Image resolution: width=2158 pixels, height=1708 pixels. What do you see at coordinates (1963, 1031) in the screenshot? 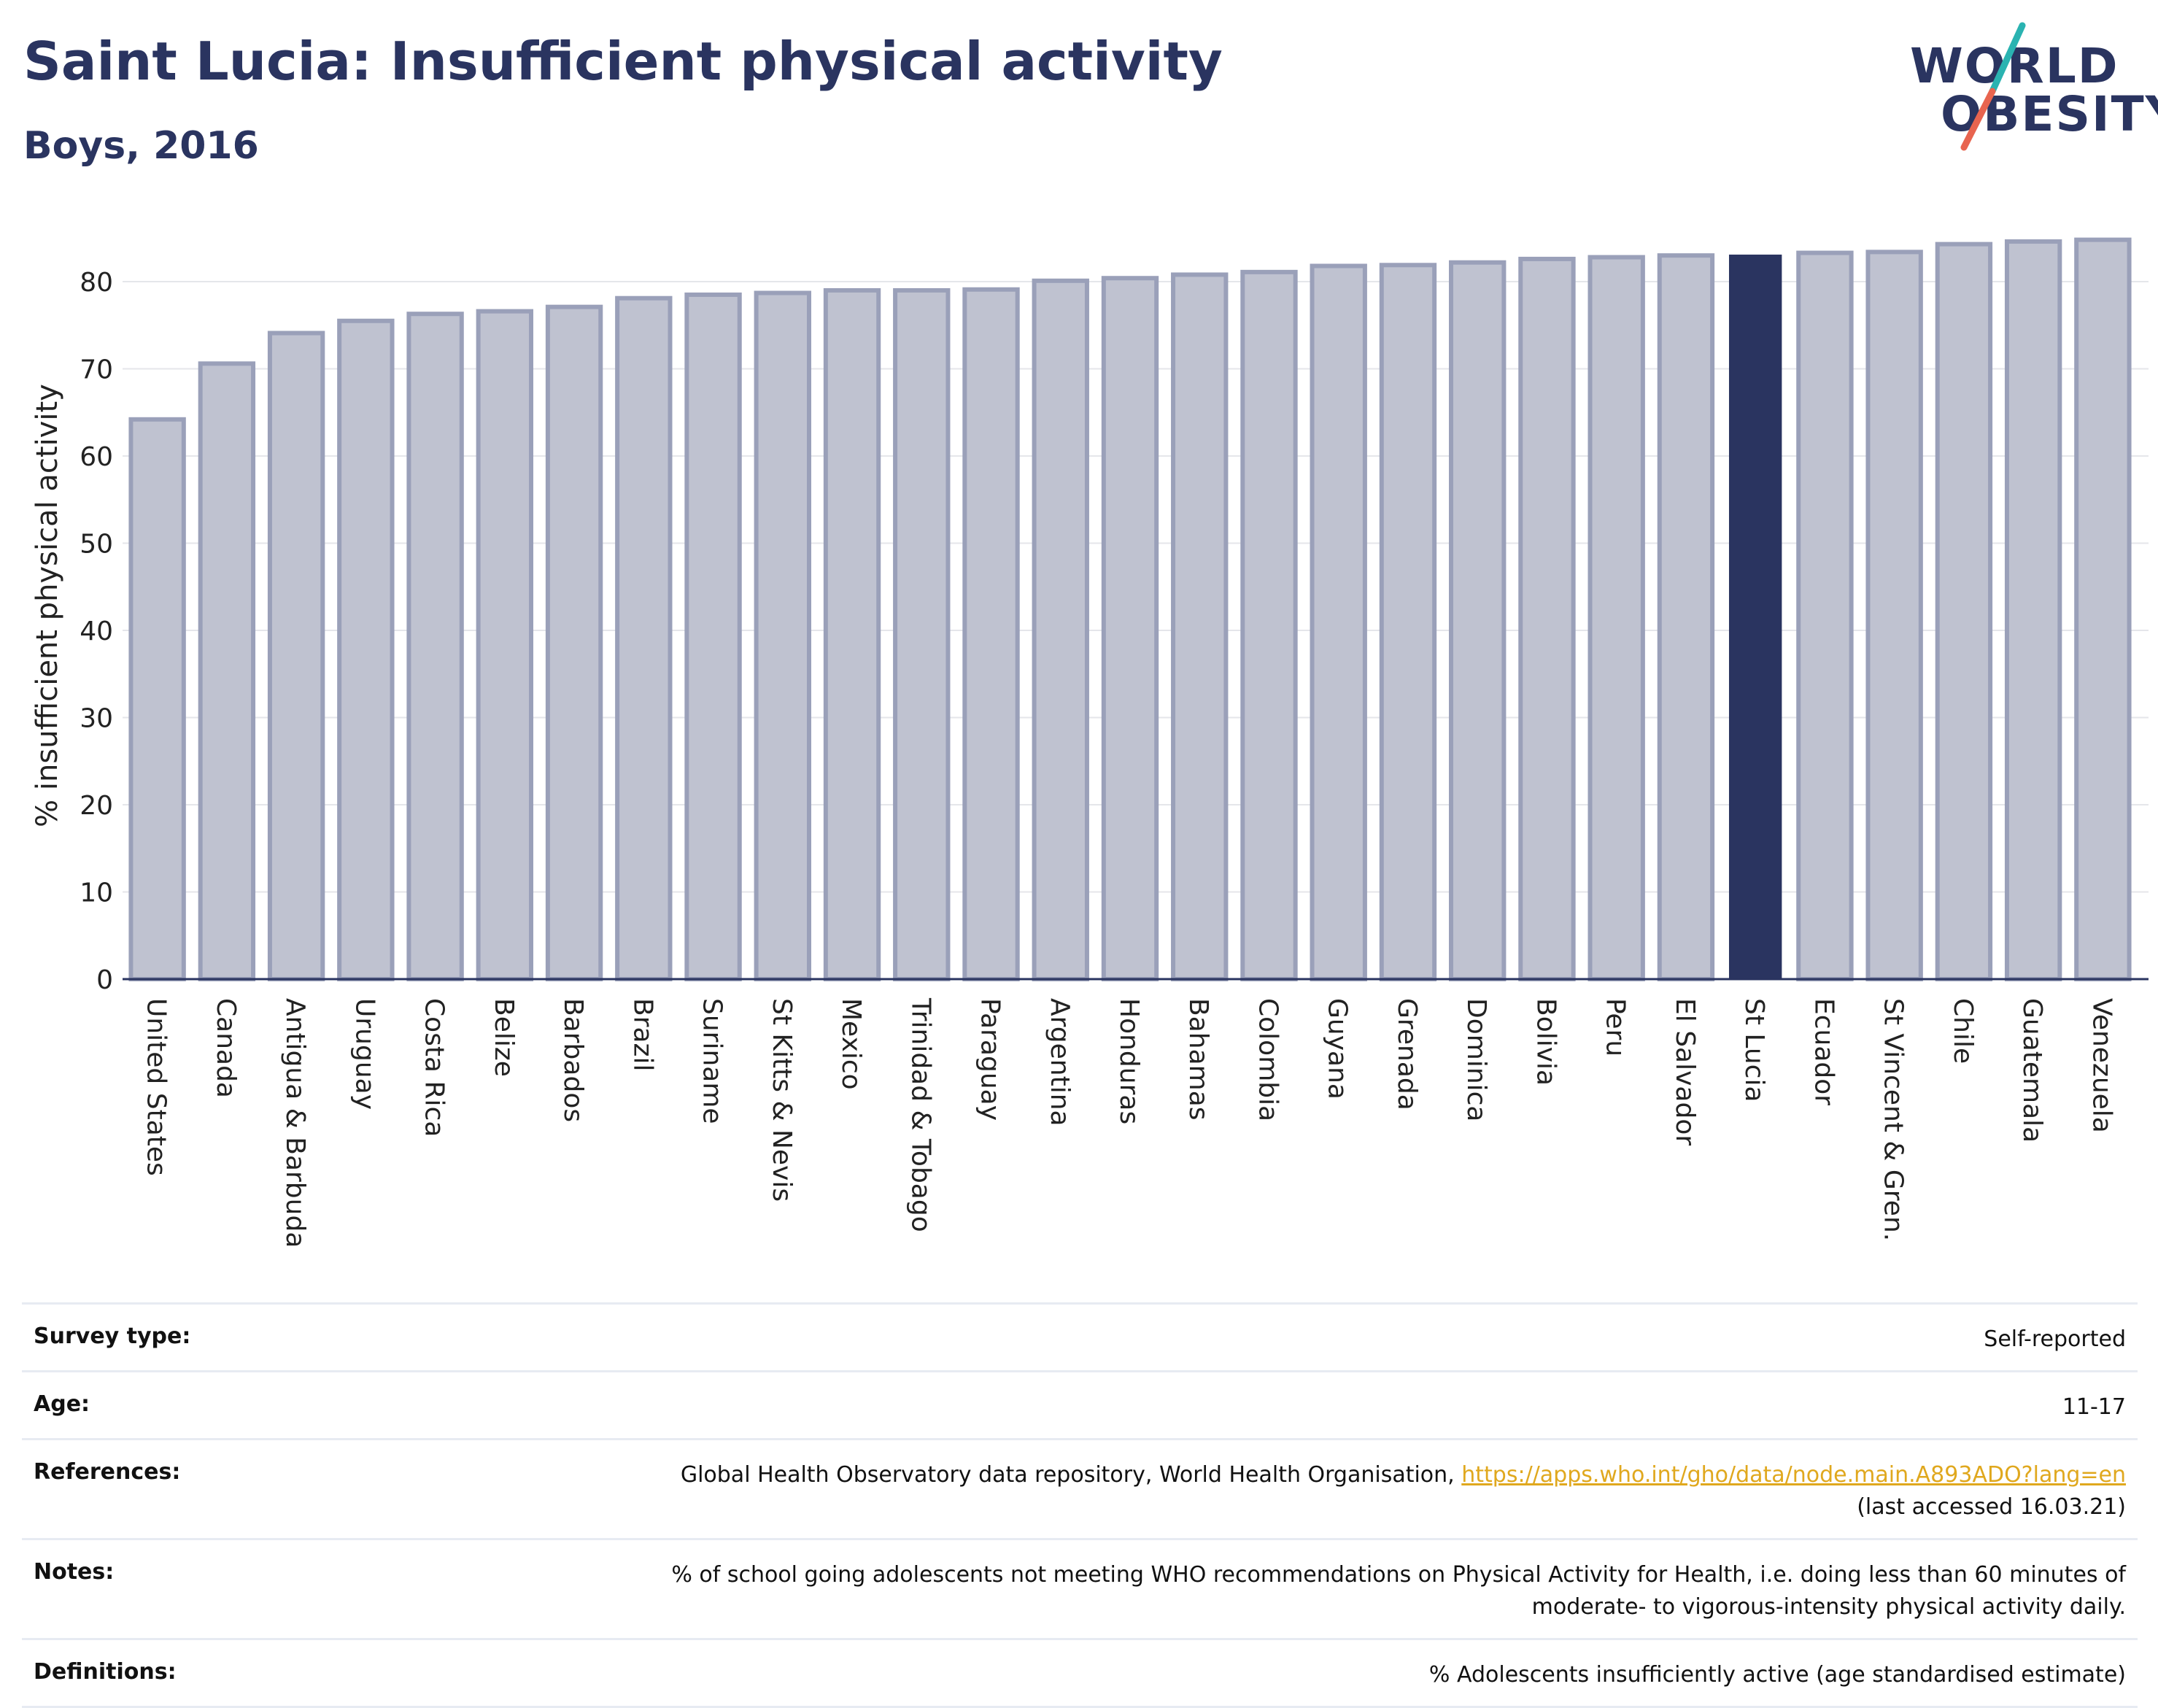
I see `x-tick-label: Chile` at bounding box center [1963, 1031].